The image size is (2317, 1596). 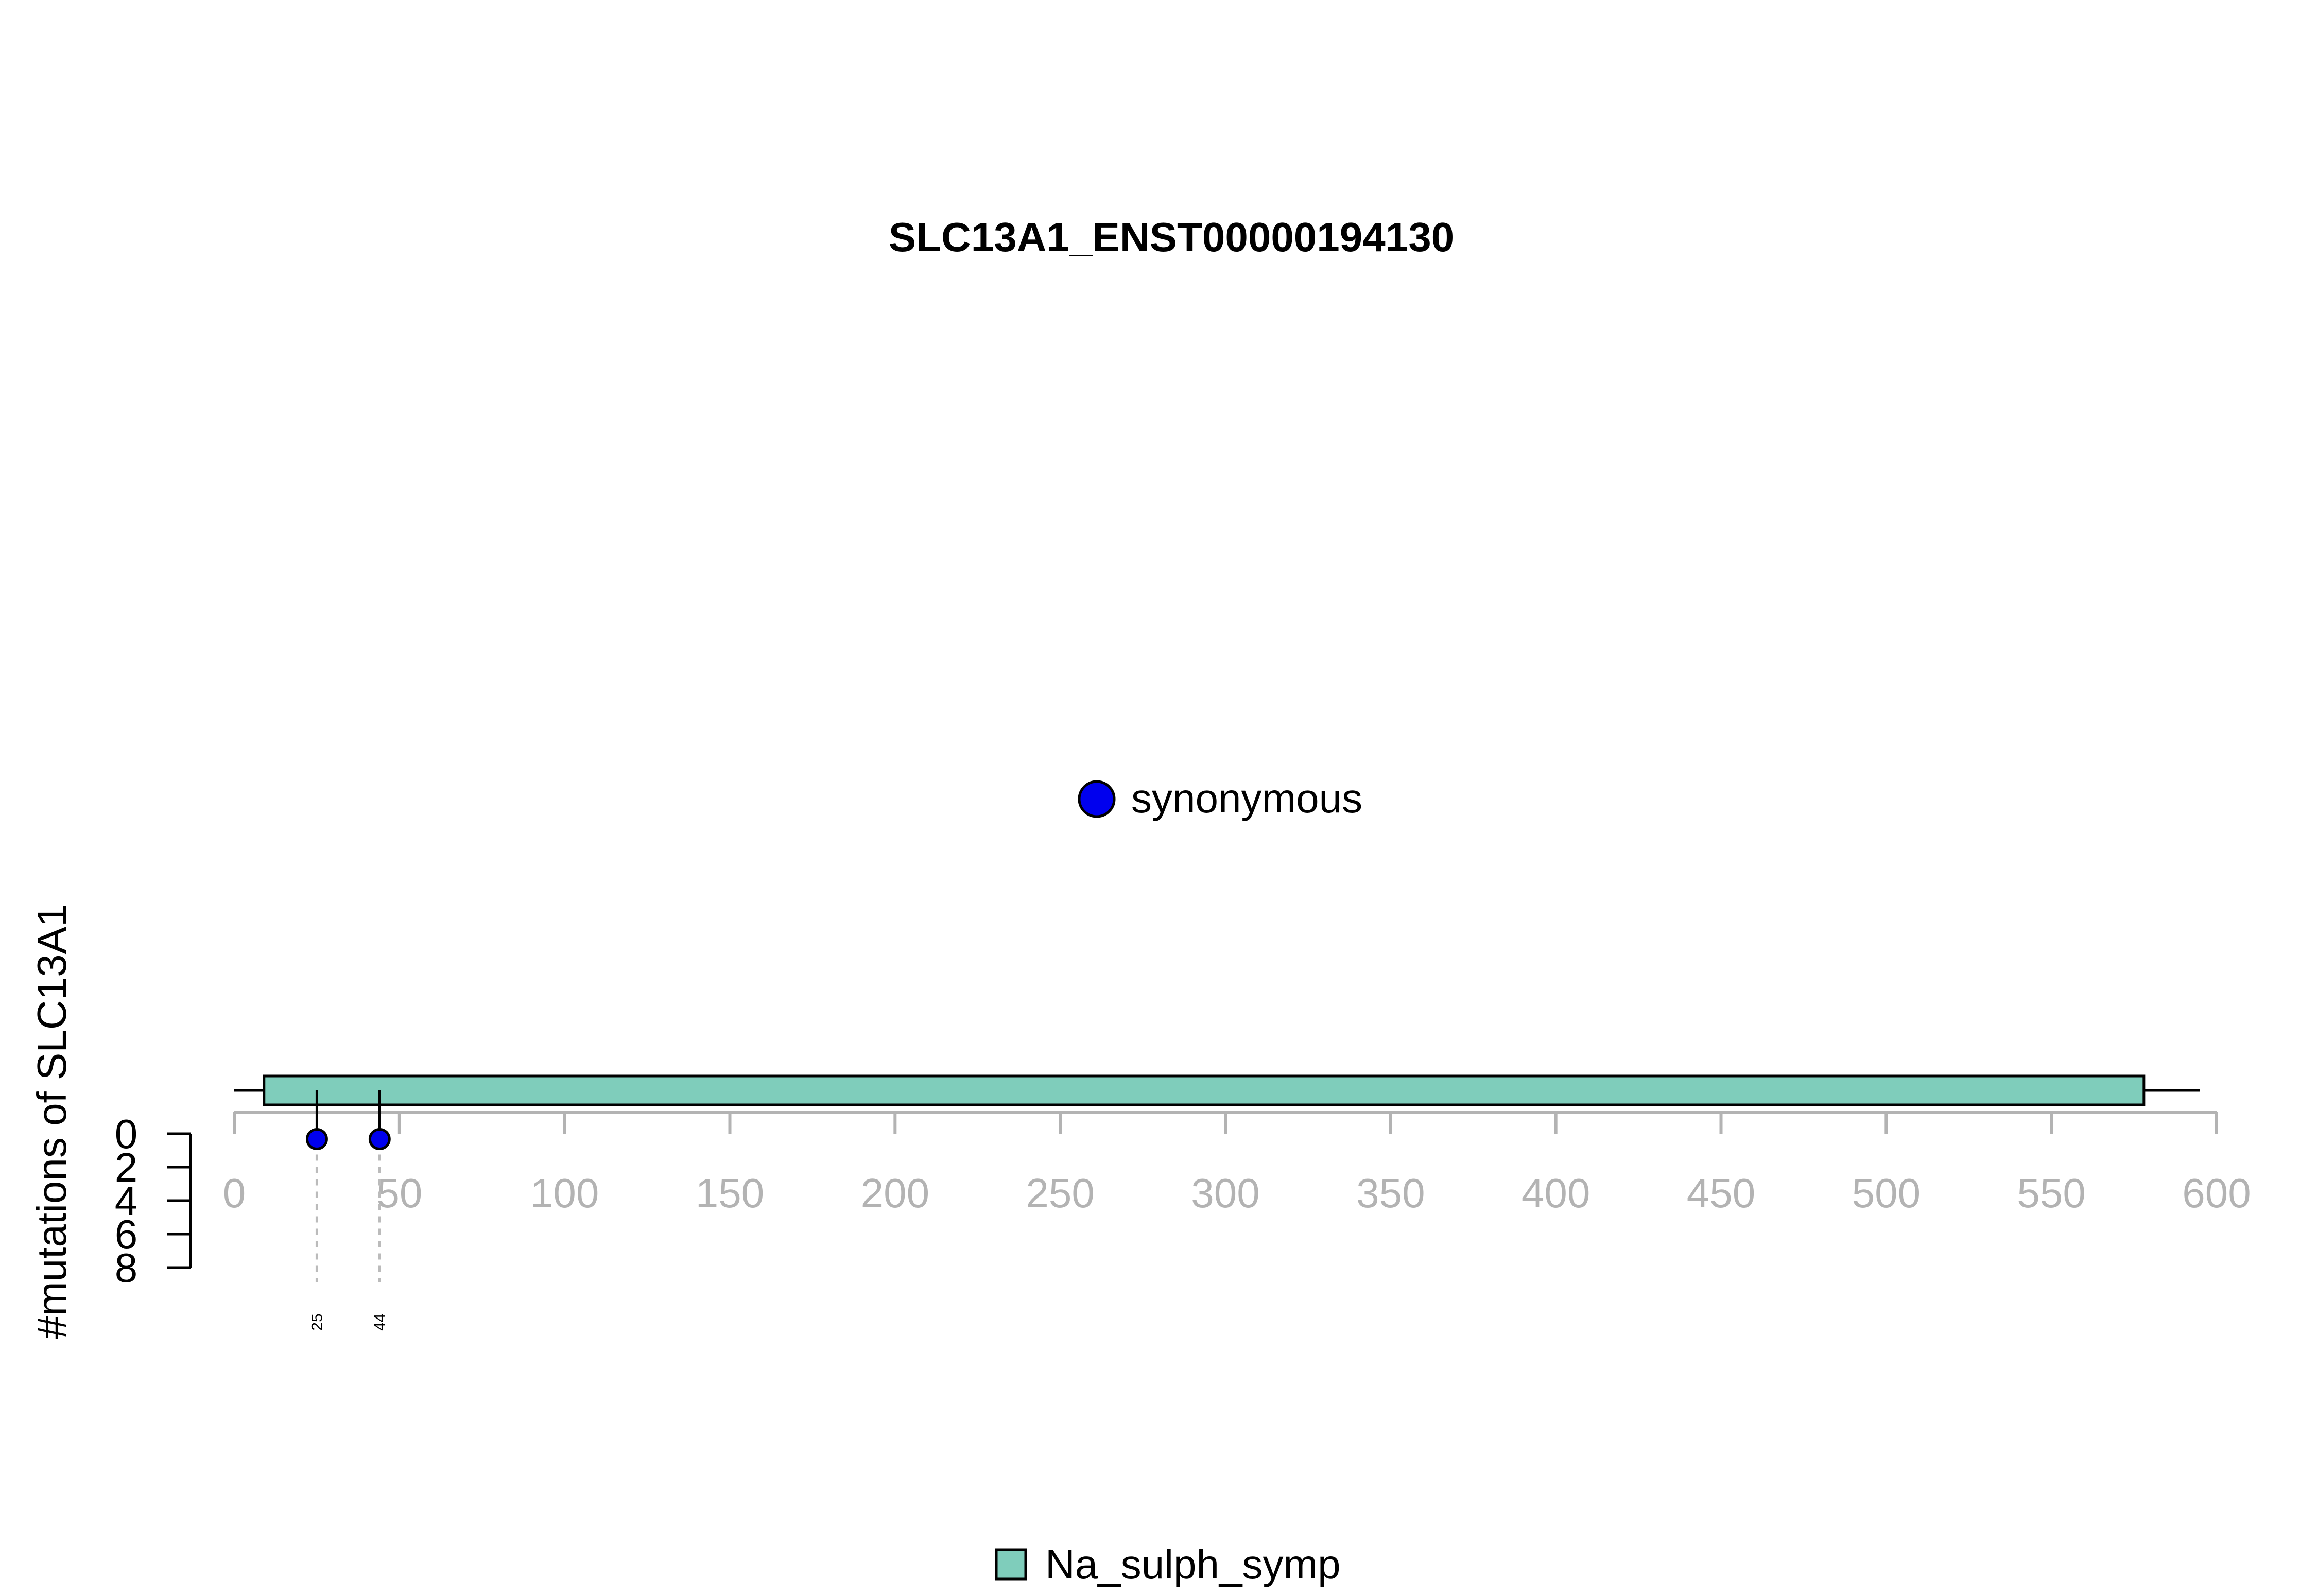 What do you see at coordinates (126, 1268) in the screenshot?
I see `y-tick-label: 8` at bounding box center [126, 1268].